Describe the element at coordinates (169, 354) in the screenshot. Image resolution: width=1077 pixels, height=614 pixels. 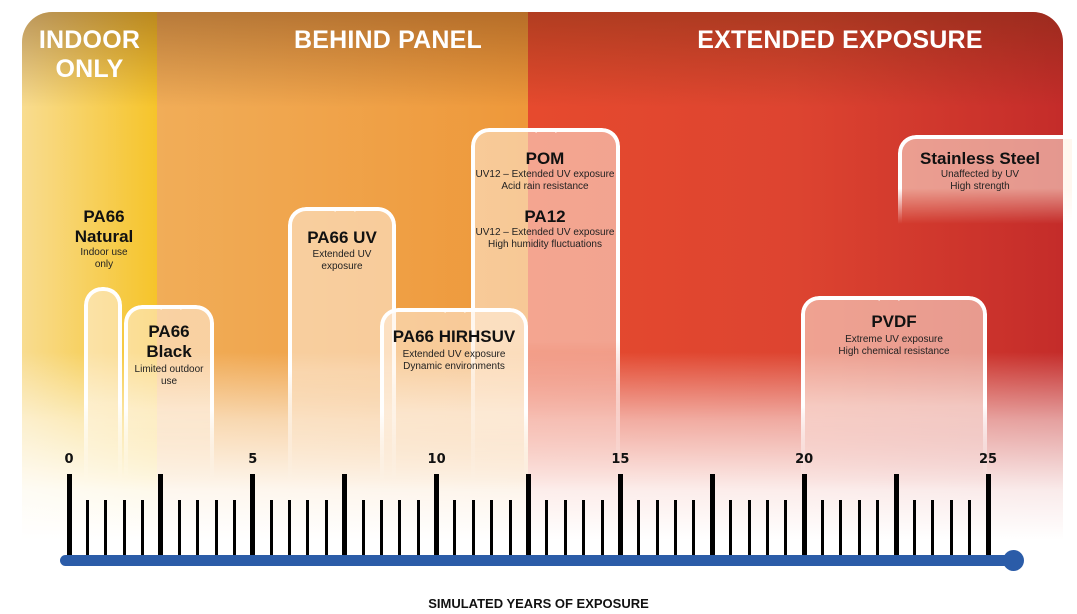
I see `label-pa66-black: PA66 Black Limited outdoor use` at that location.